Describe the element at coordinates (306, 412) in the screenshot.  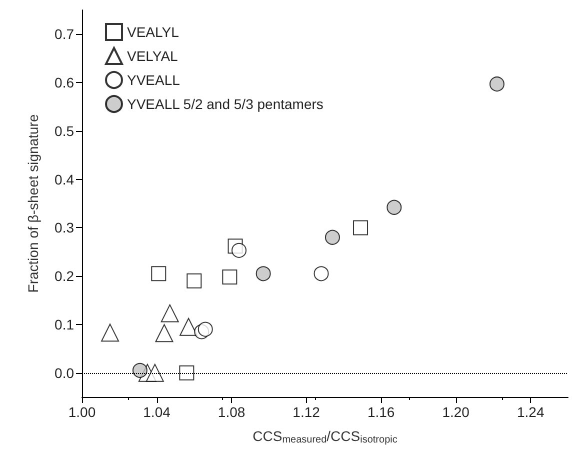
I see `x-tick-label: 1.12` at that location.